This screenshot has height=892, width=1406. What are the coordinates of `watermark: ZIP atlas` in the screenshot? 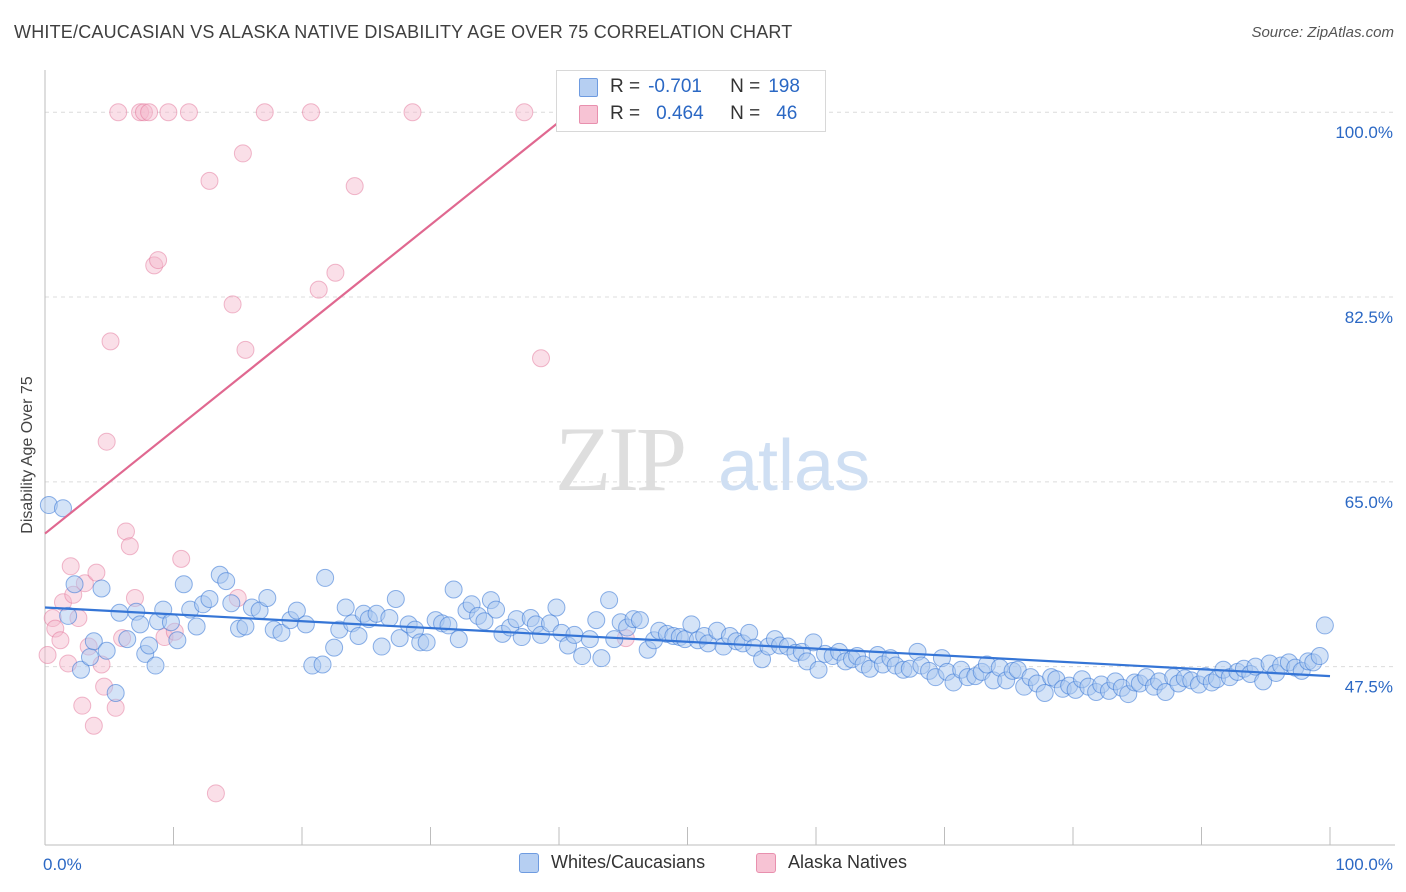 It's located at (712, 459).